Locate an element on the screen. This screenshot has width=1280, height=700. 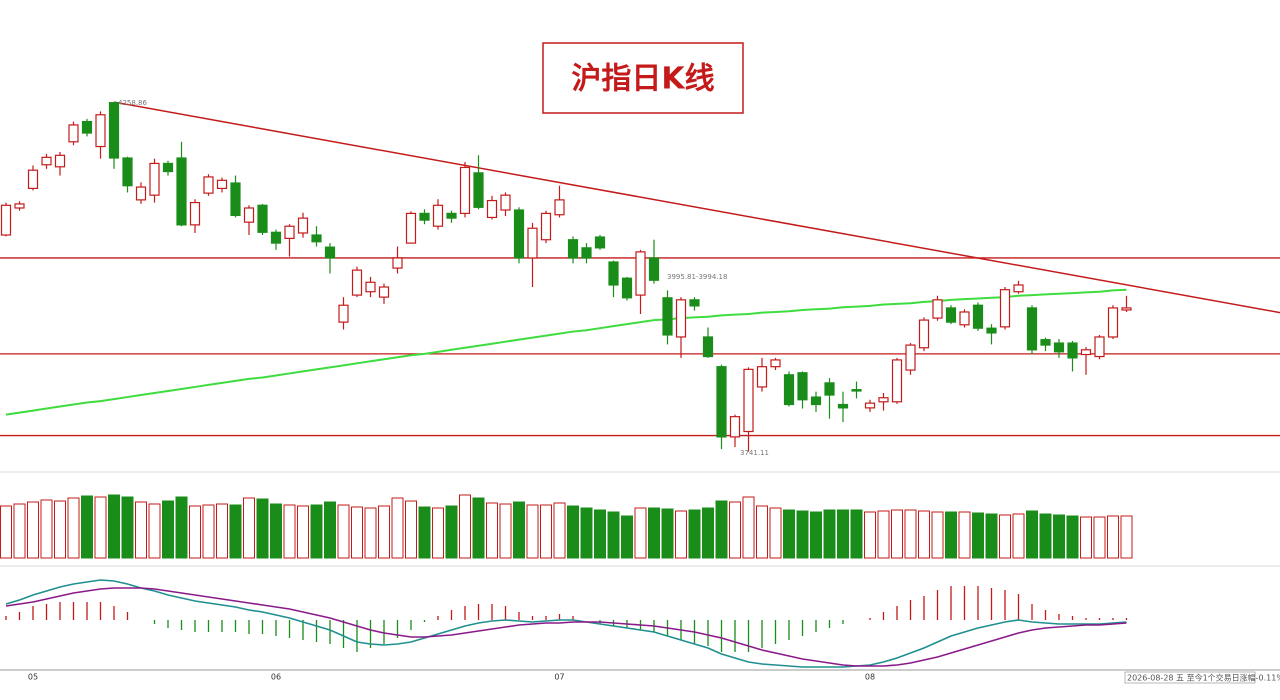
status-text: 2026-08-28 五 至今1个交易日涨幅-0.11% is located at coordinates (1203, 678).